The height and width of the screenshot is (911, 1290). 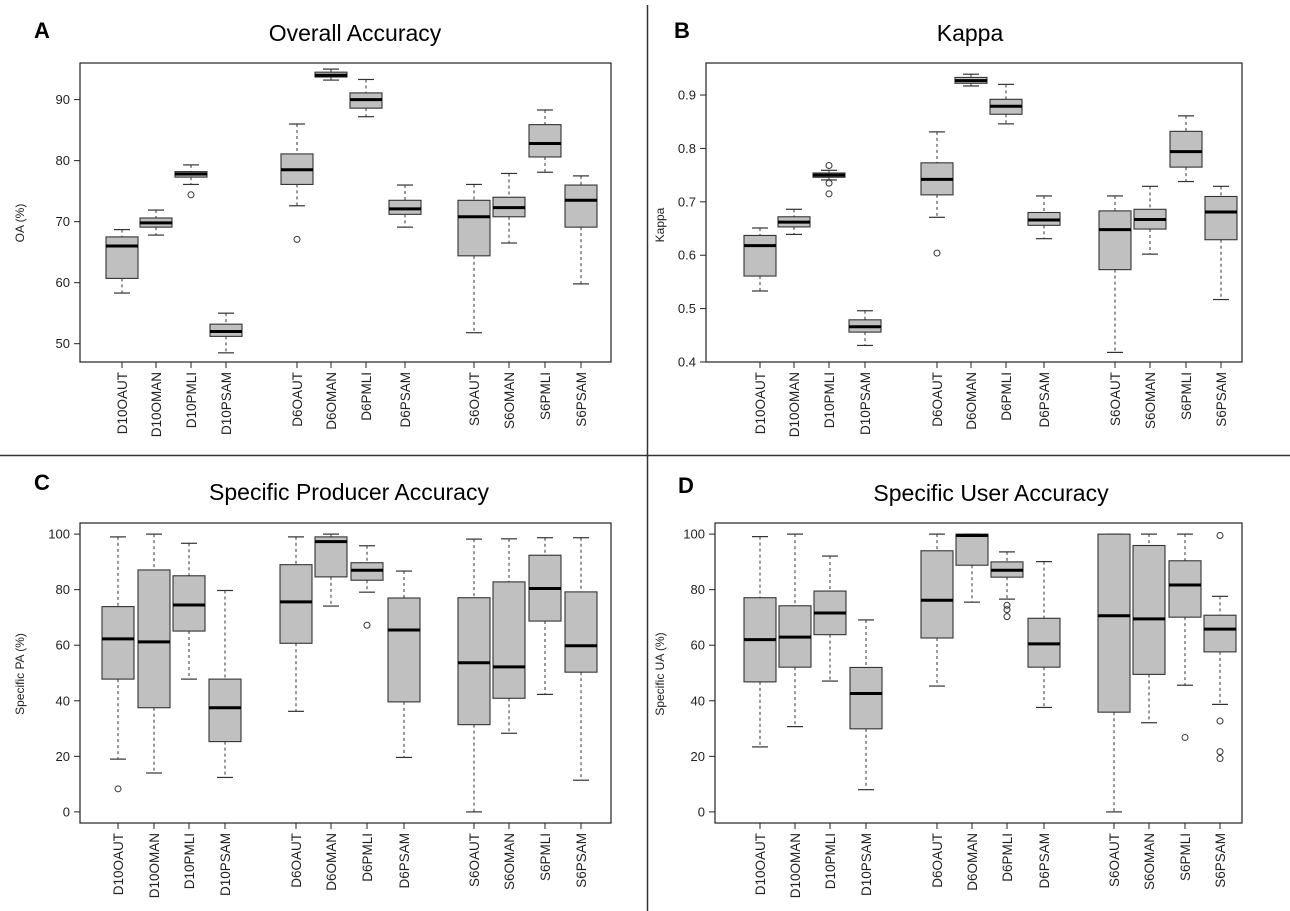 I want to click on x-tick-label: D6PSAM, so click(x=1044, y=400).